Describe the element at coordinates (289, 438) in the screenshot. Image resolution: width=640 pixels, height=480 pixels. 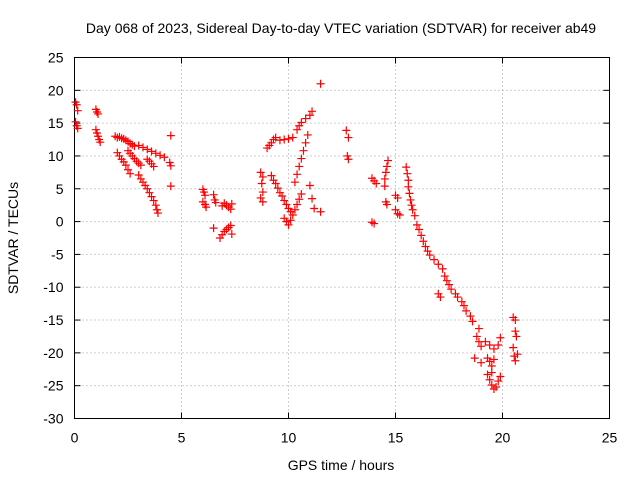
I see `x-tick-label: 10` at that location.